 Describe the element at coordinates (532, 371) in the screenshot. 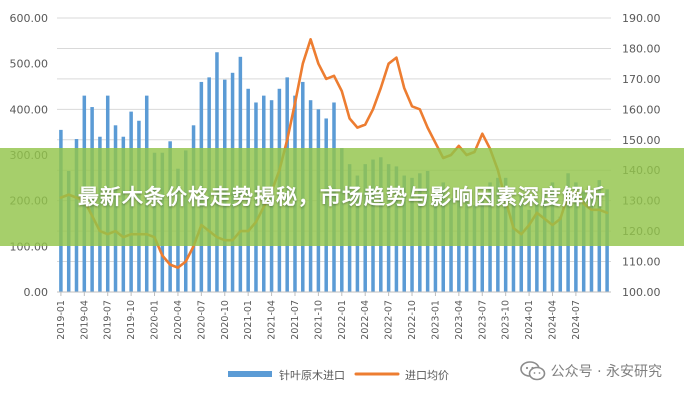

I see `wechat-icon` at that location.